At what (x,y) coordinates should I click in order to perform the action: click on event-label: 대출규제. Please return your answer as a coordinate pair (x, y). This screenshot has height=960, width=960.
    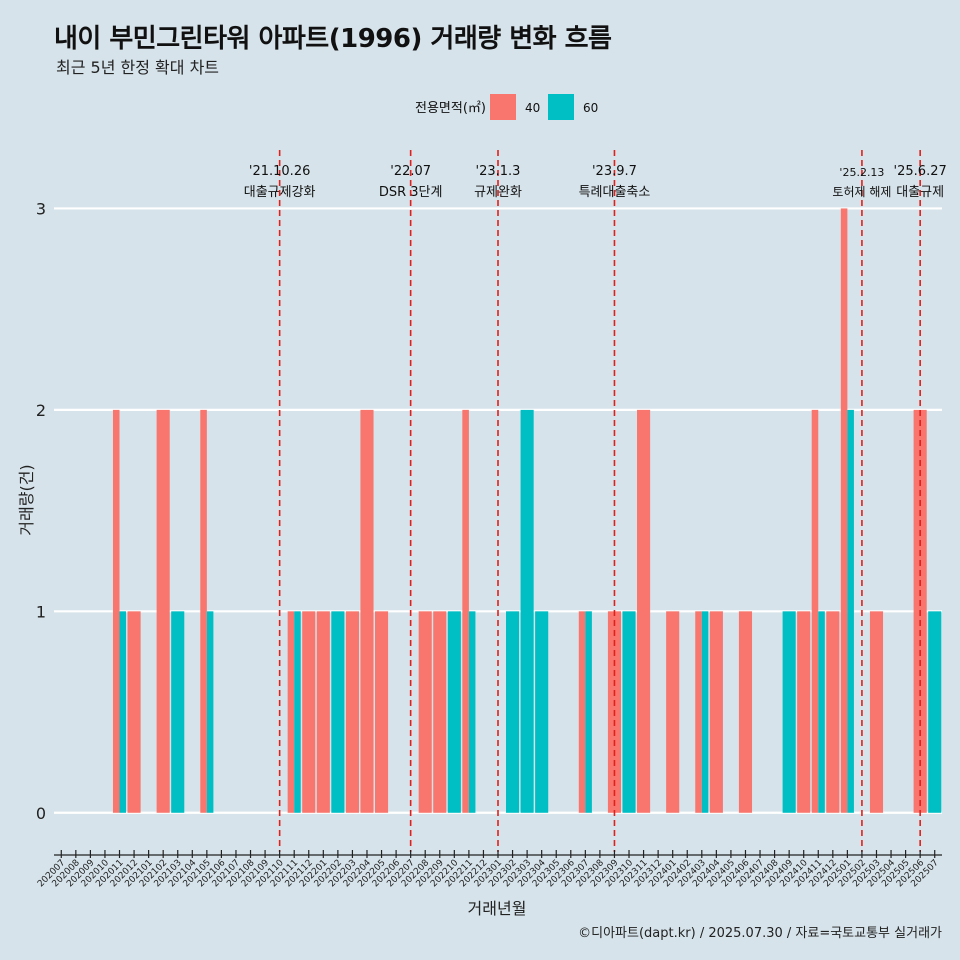
    Looking at the image, I should click on (920, 192).